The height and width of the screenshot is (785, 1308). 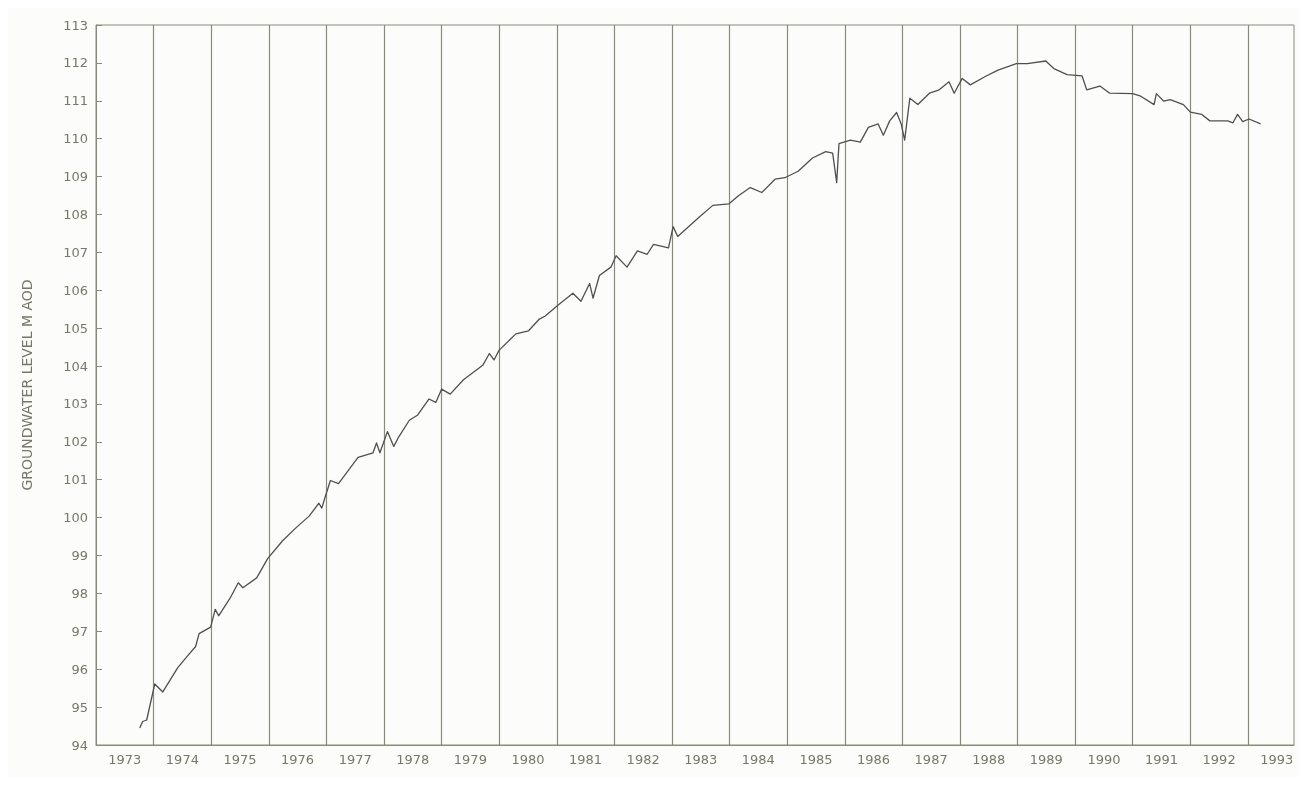 I want to click on y-tick-label: 108, so click(x=75, y=214).